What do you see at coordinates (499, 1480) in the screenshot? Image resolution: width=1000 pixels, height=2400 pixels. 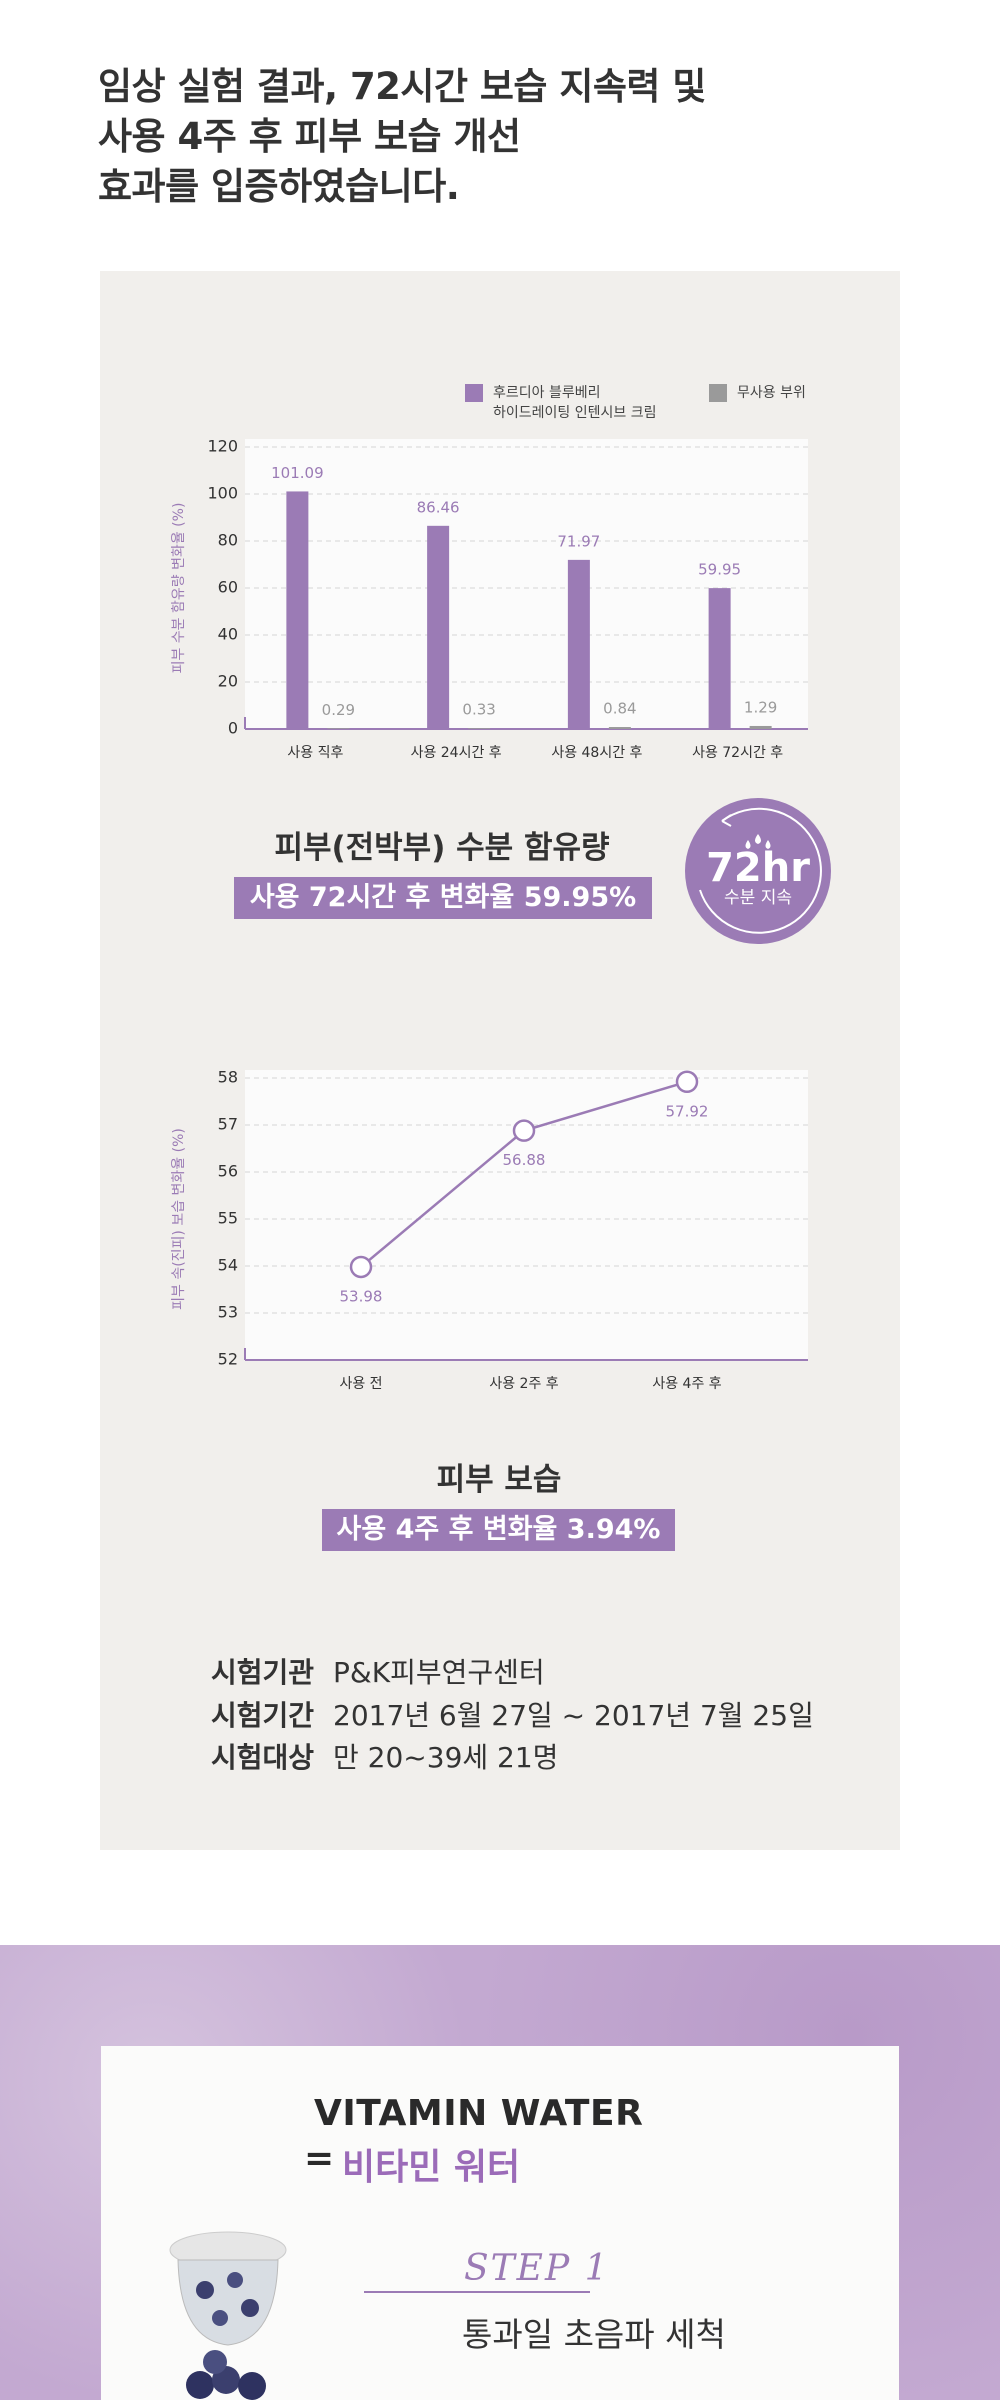 I see `chart-title: 피부 보습` at bounding box center [499, 1480].